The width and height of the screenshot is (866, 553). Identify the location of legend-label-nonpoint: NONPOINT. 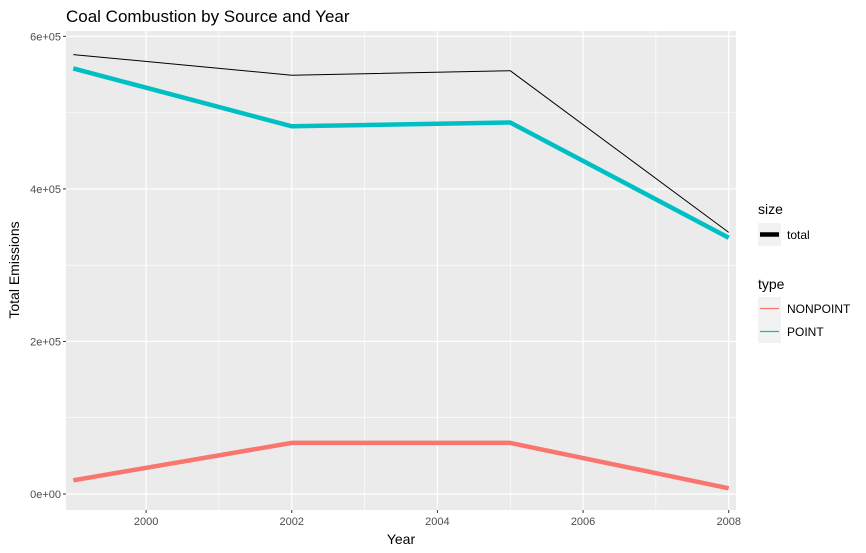
(819, 309).